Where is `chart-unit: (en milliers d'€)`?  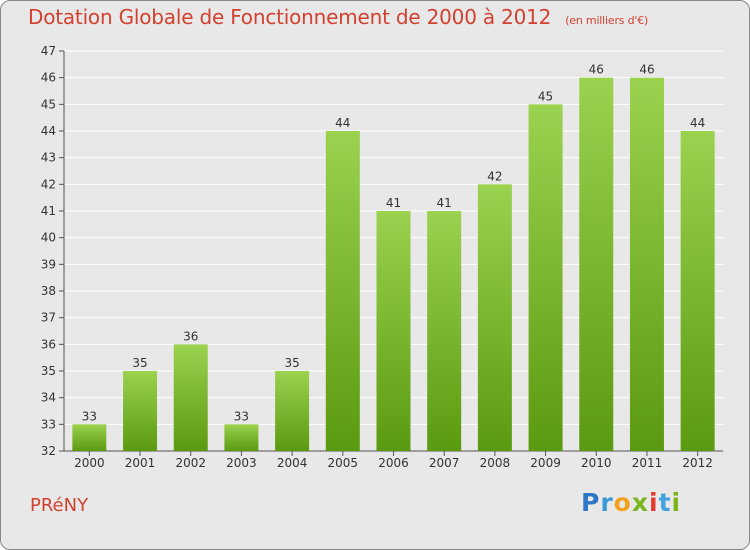
chart-unit: (en milliers d'€) is located at coordinates (607, 20).